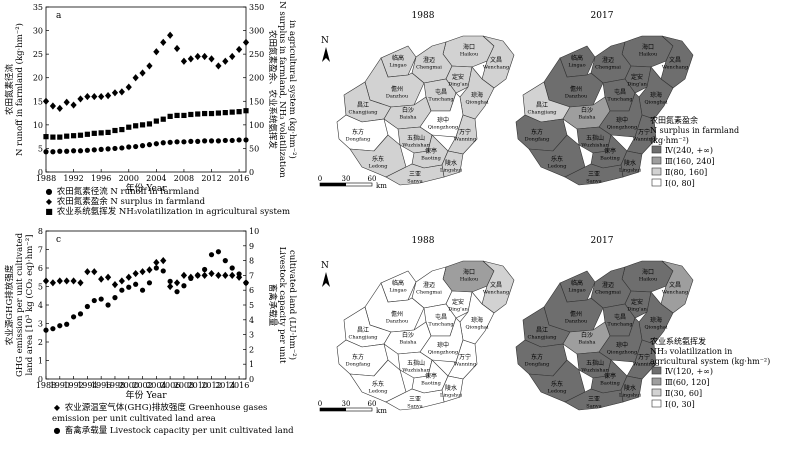 The height and width of the screenshot is (456, 799). Describe the element at coordinates (40, 287) in the screenshot. I see `y-left-tick-label: 5` at that location.